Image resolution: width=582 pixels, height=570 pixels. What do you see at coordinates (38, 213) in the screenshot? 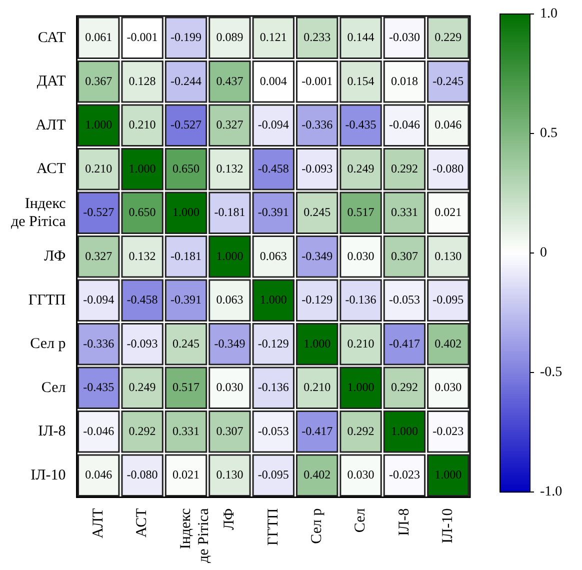
I see `y-tick-label: Індекс де Рітіса` at bounding box center [38, 213].